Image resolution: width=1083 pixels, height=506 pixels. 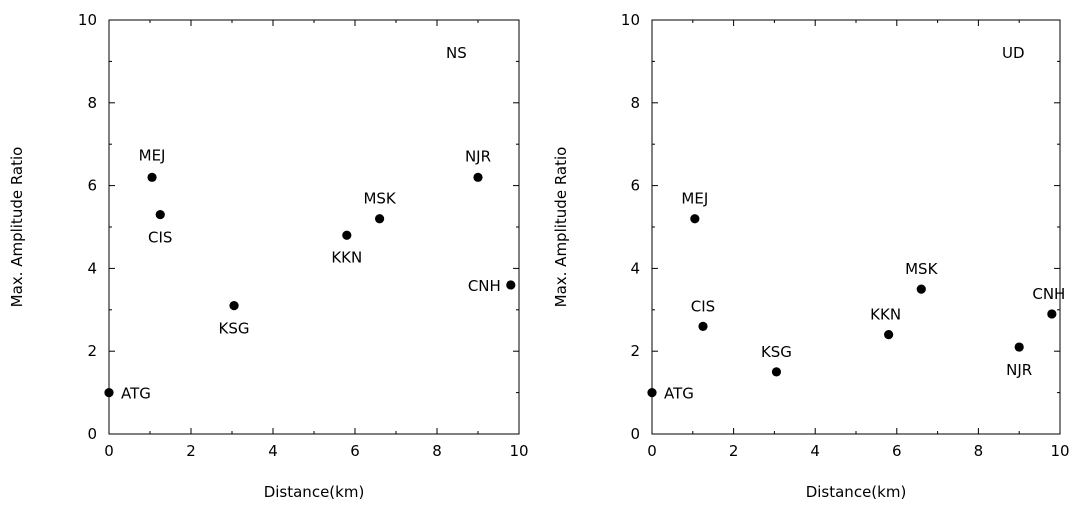 What do you see at coordinates (1013, 53) in the screenshot?
I see `panel-label: UD` at bounding box center [1013, 53].